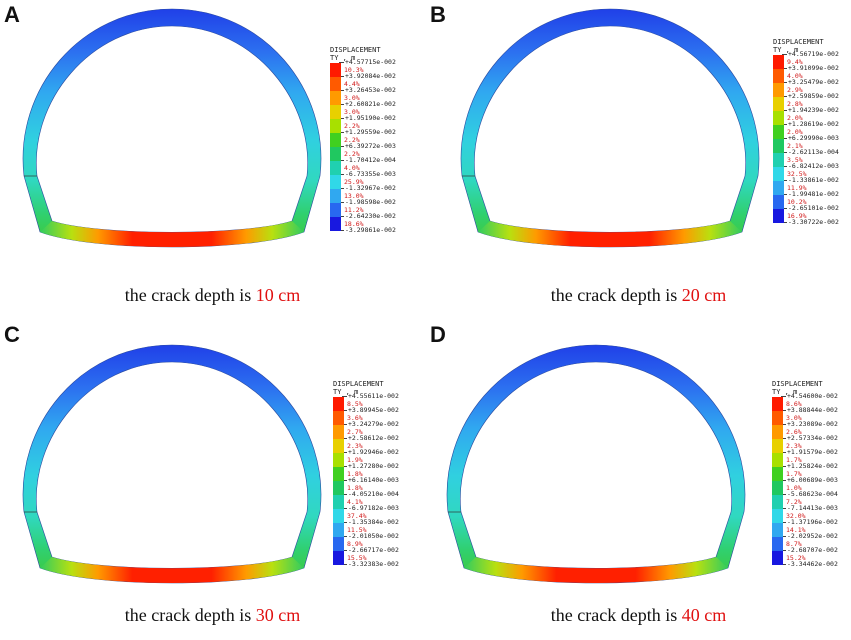  What do you see at coordinates (383, 516) in the screenshot?
I see `legend-band: 37.4%` at bounding box center [383, 516].